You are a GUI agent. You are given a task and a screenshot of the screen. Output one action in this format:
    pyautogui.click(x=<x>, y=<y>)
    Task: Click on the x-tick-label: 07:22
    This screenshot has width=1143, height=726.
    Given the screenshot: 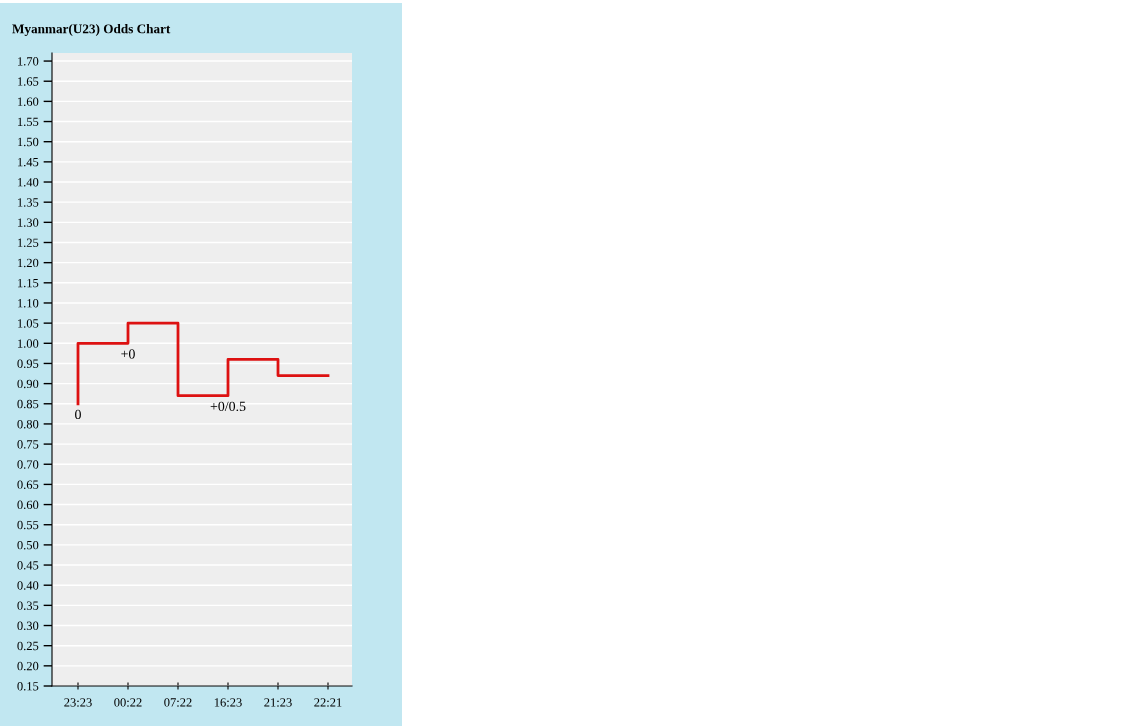 What is the action you would take?
    pyautogui.click(x=178, y=702)
    